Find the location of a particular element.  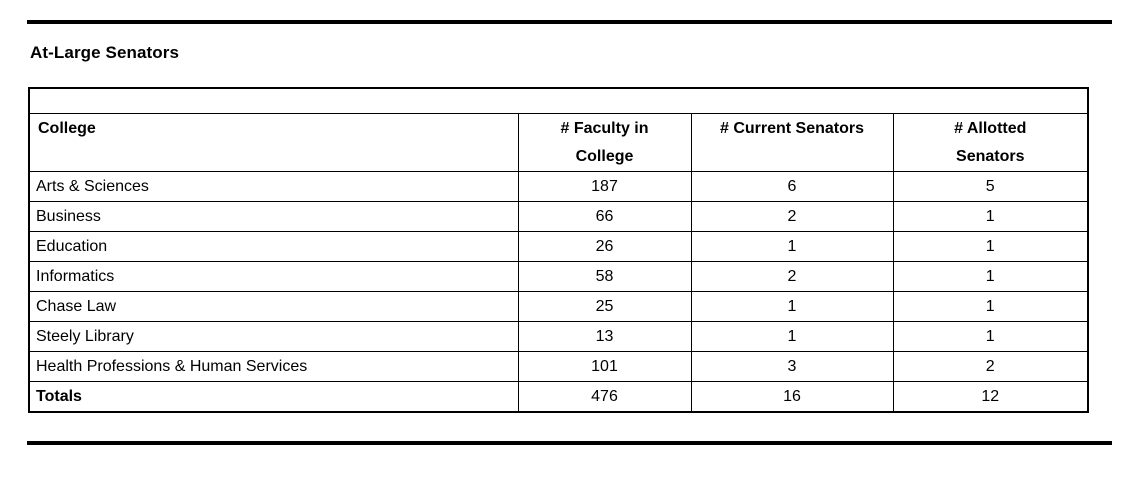

column-header-allotted-senators: # Allotted Senators is located at coordinates (990, 142).